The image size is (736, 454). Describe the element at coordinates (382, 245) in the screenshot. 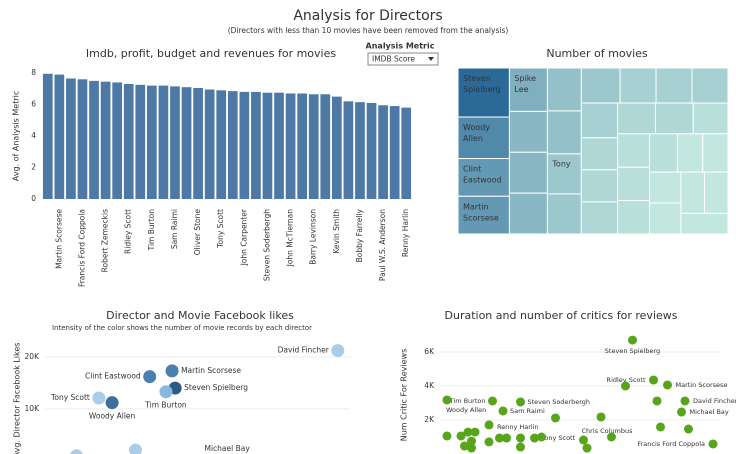

I see `x-tick-label: Paul W.S. Anderson` at that location.